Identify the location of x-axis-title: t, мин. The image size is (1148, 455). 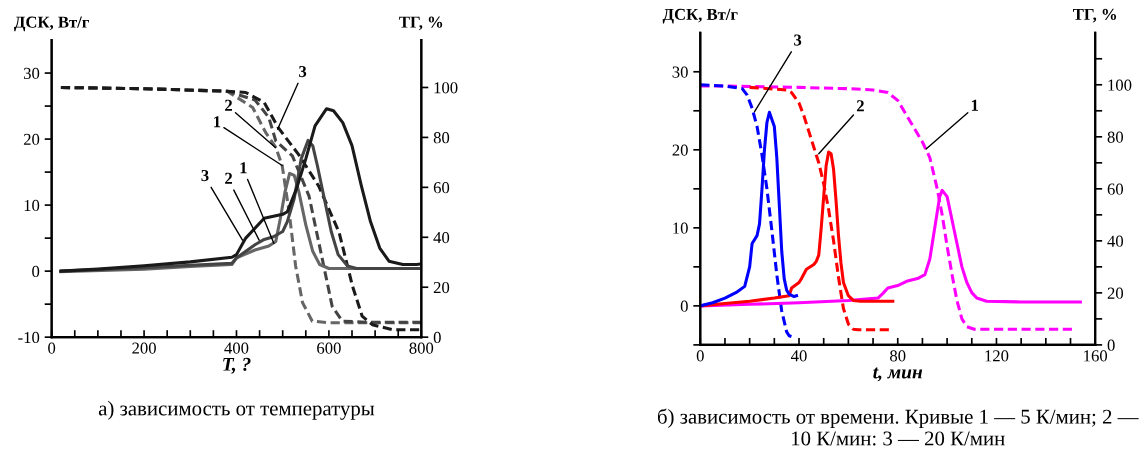
(898, 374).